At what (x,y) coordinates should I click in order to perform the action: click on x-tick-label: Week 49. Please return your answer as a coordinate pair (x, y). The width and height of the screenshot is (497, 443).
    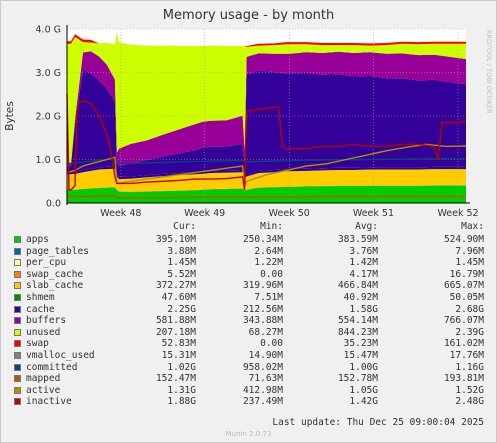
    Looking at the image, I should click on (204, 213).